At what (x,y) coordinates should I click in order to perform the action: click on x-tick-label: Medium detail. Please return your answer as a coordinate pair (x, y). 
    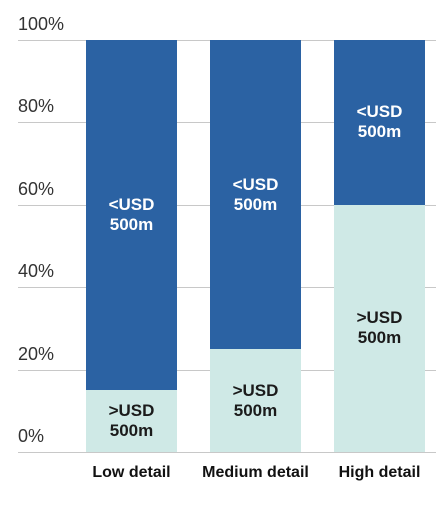
    Looking at the image, I should click on (255, 472).